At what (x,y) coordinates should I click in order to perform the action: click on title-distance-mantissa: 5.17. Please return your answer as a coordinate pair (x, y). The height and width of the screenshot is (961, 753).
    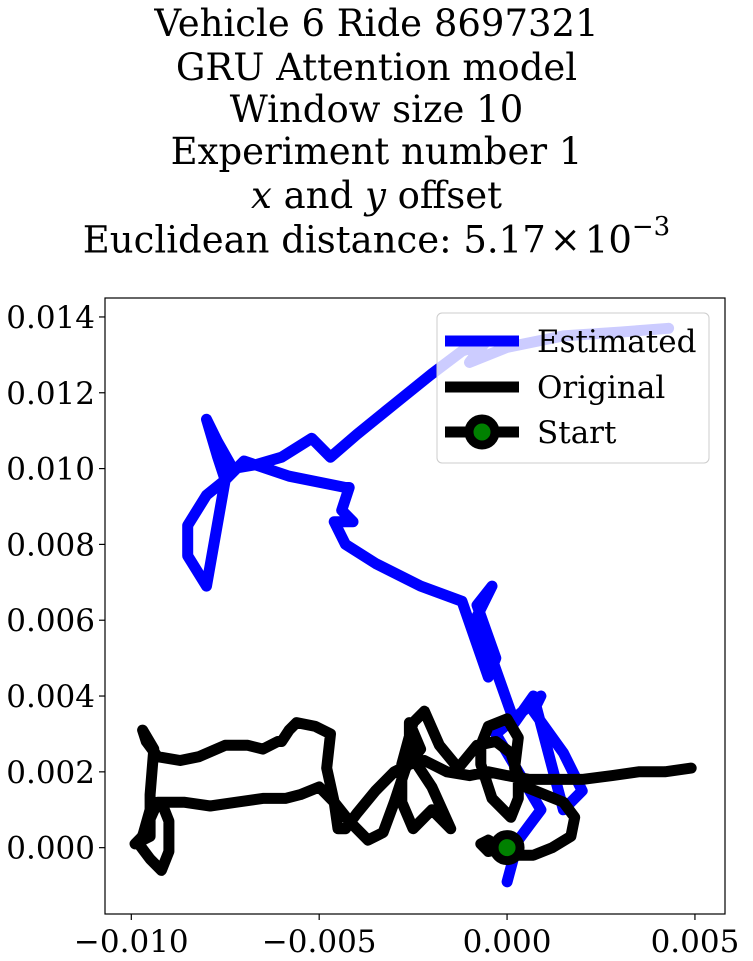
    Looking at the image, I should click on (504, 240).